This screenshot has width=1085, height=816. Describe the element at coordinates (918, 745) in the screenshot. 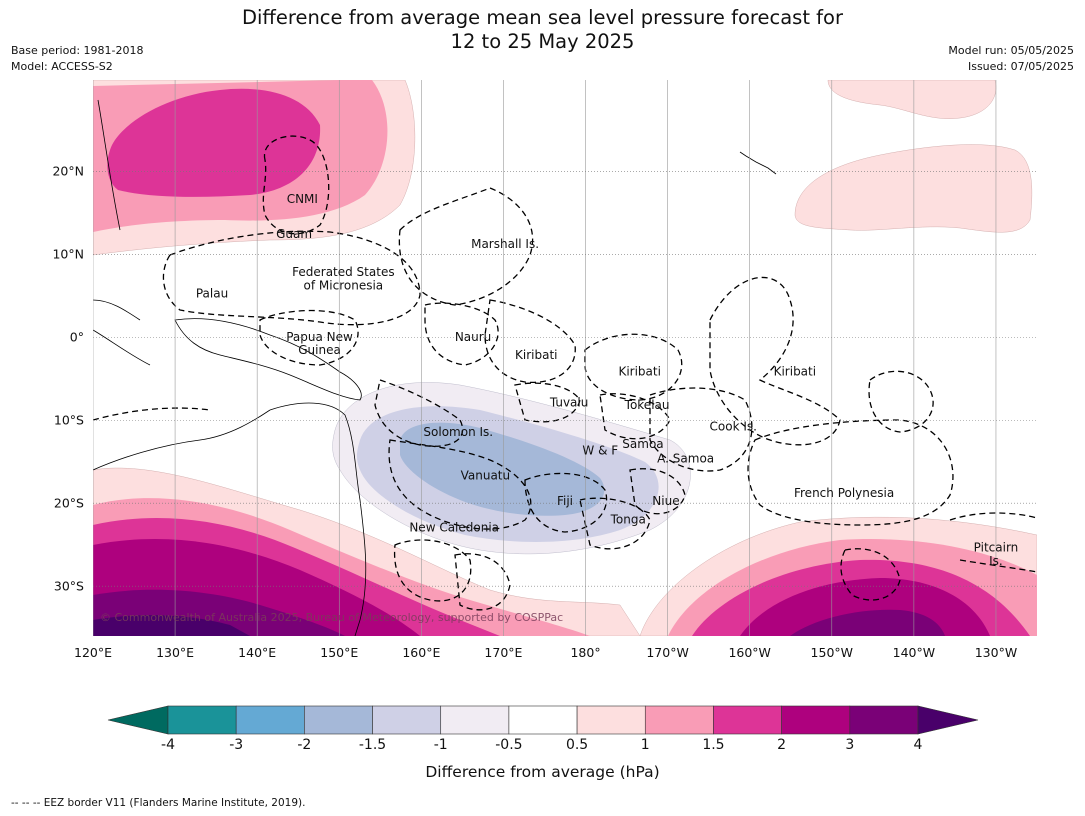

I see `colorbar-tick-label: 4` at that location.